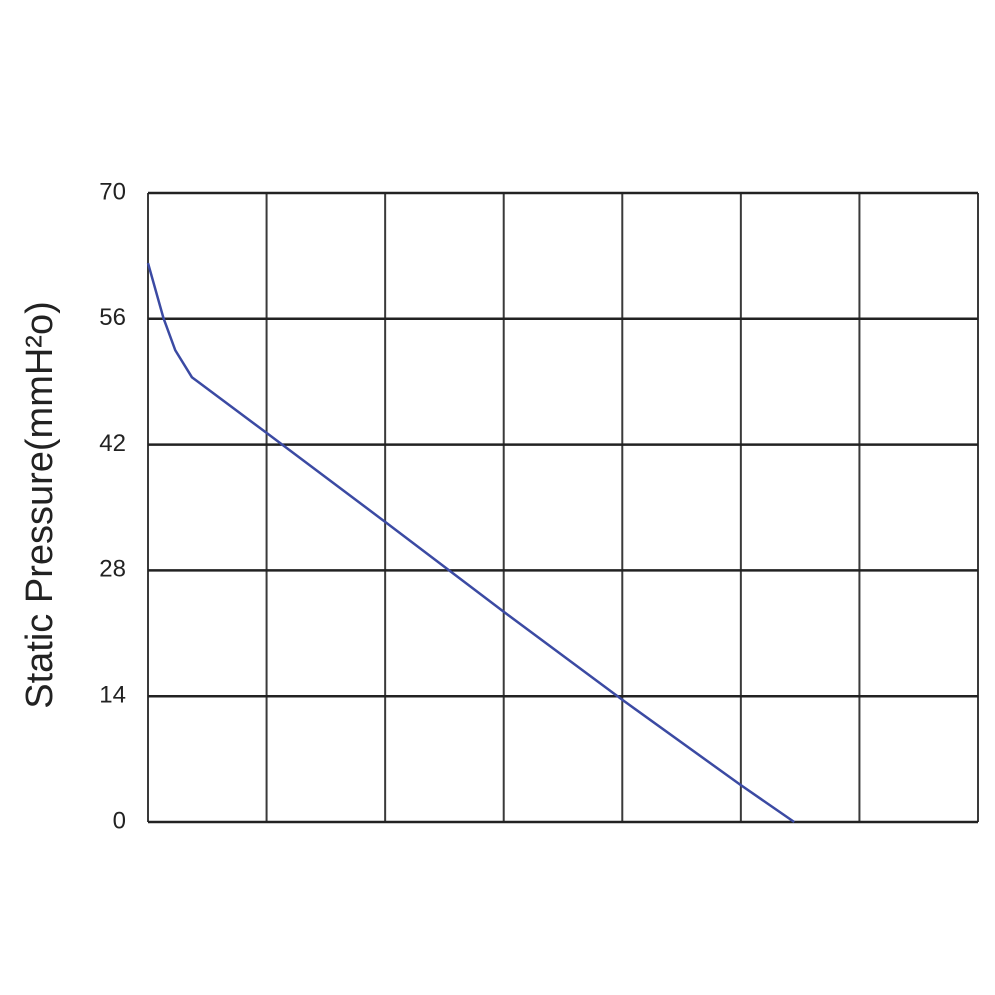 Image resolution: width=995 pixels, height=995 pixels. Describe the element at coordinates (112, 191) in the screenshot. I see `y-tick-label: 70` at that location.